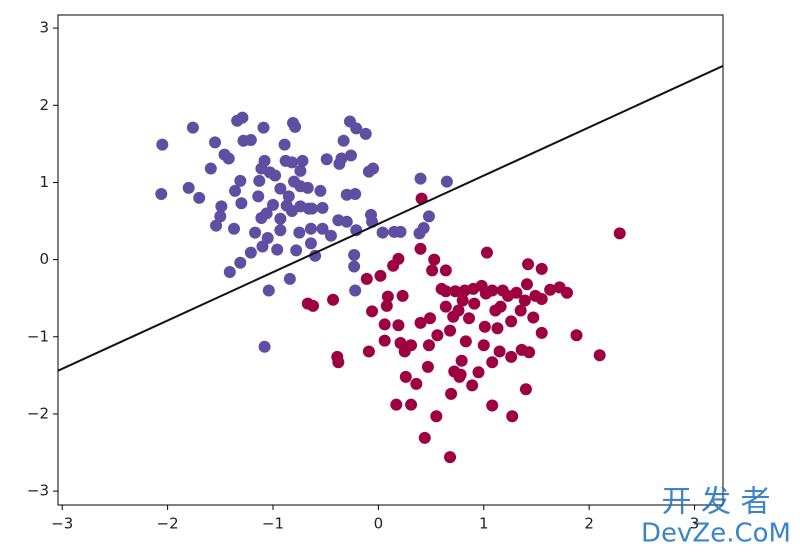 The image size is (800, 559). What do you see at coordinates (44, 28) in the screenshot?
I see `y-tick-label: 3` at bounding box center [44, 28].